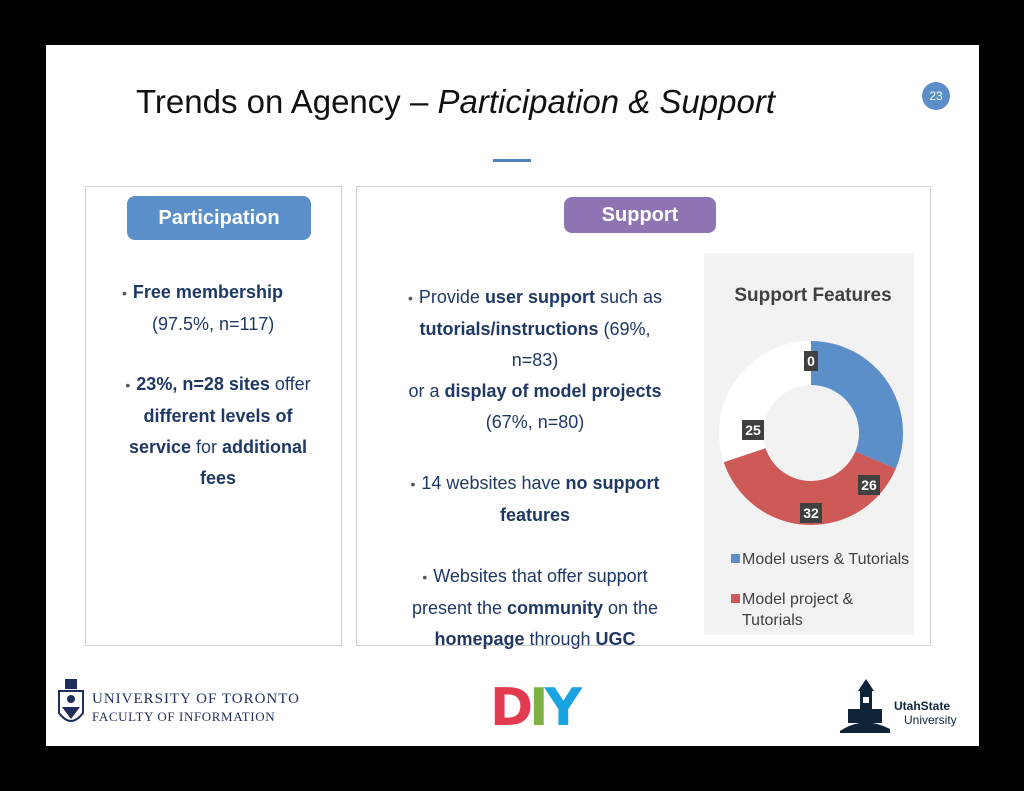 The height and width of the screenshot is (791, 1024). Describe the element at coordinates (765, 402) in the screenshot. I see `other-slice` at that location.